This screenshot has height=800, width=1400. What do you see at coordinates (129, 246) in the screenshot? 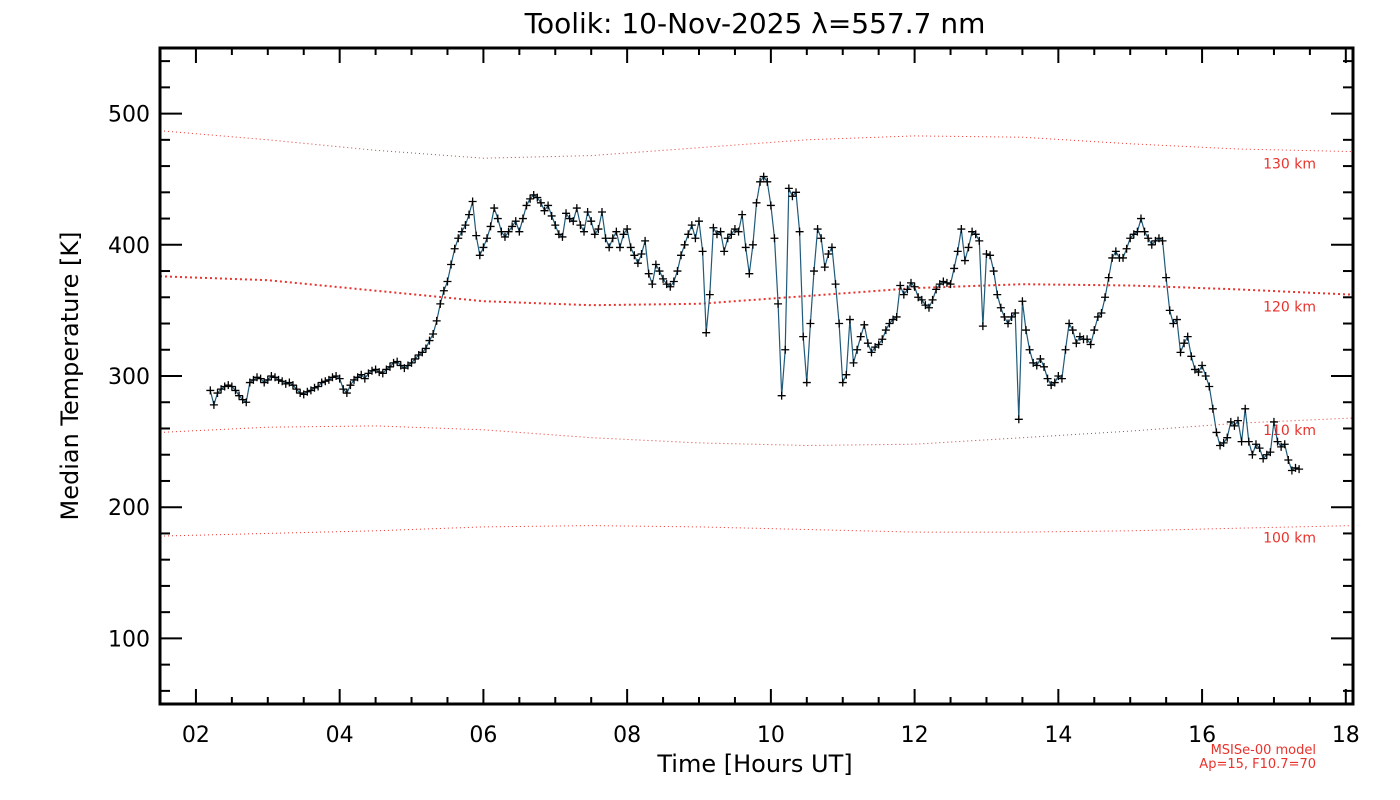
I see `y-tick-label: 400` at bounding box center [129, 246].